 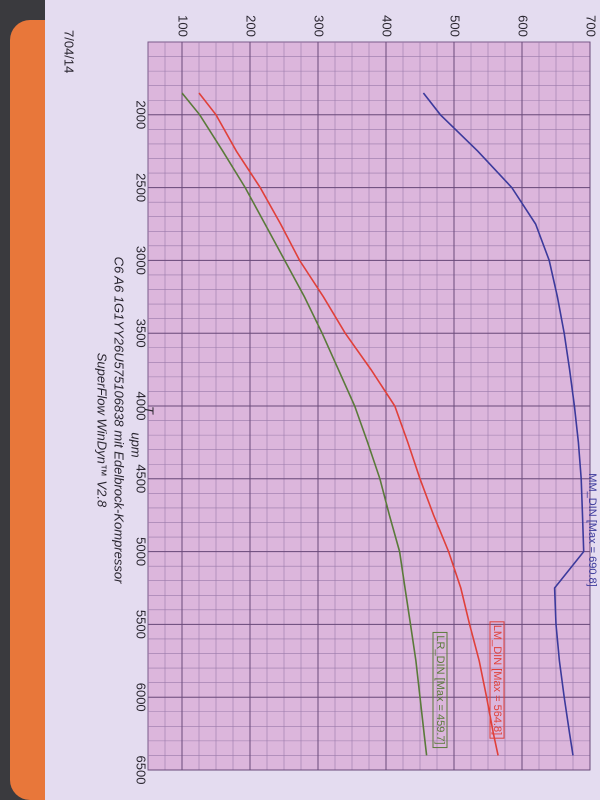 I want to click on x-tick-label: 4000, so click(x=141, y=406).